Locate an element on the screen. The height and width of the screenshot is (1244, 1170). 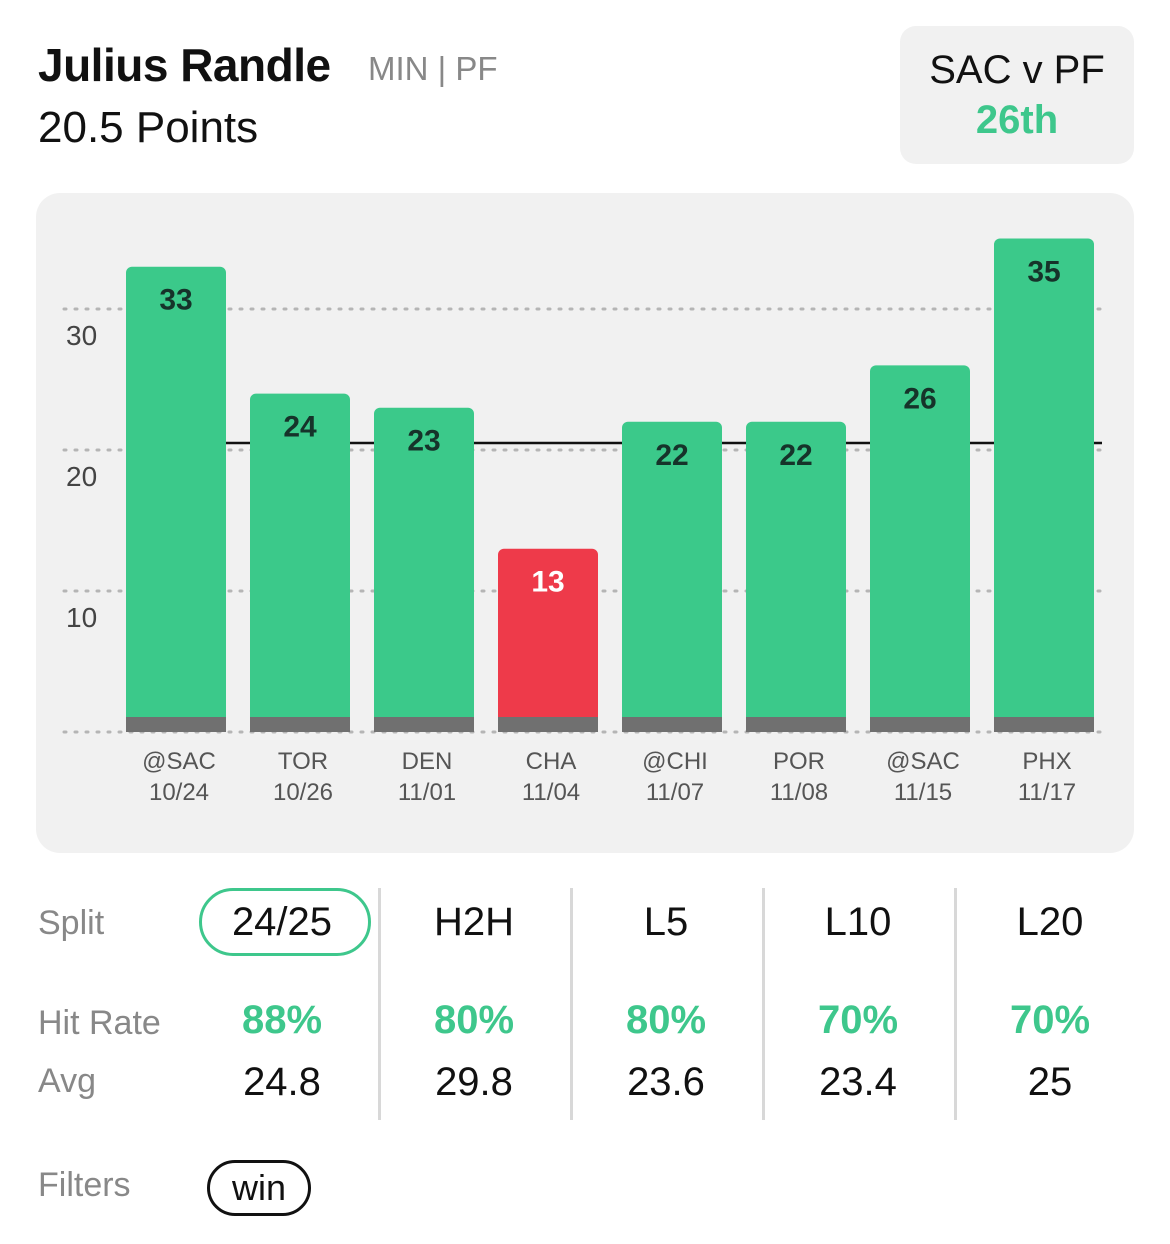
bar-value-label: 33 is located at coordinates (175, 300).